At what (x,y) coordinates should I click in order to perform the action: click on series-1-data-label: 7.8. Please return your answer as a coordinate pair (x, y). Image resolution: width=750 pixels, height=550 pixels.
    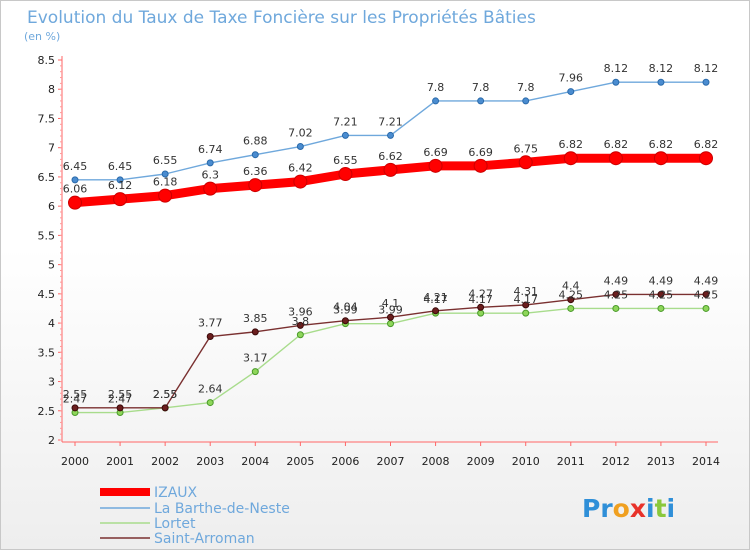
    Looking at the image, I should click on (526, 87).